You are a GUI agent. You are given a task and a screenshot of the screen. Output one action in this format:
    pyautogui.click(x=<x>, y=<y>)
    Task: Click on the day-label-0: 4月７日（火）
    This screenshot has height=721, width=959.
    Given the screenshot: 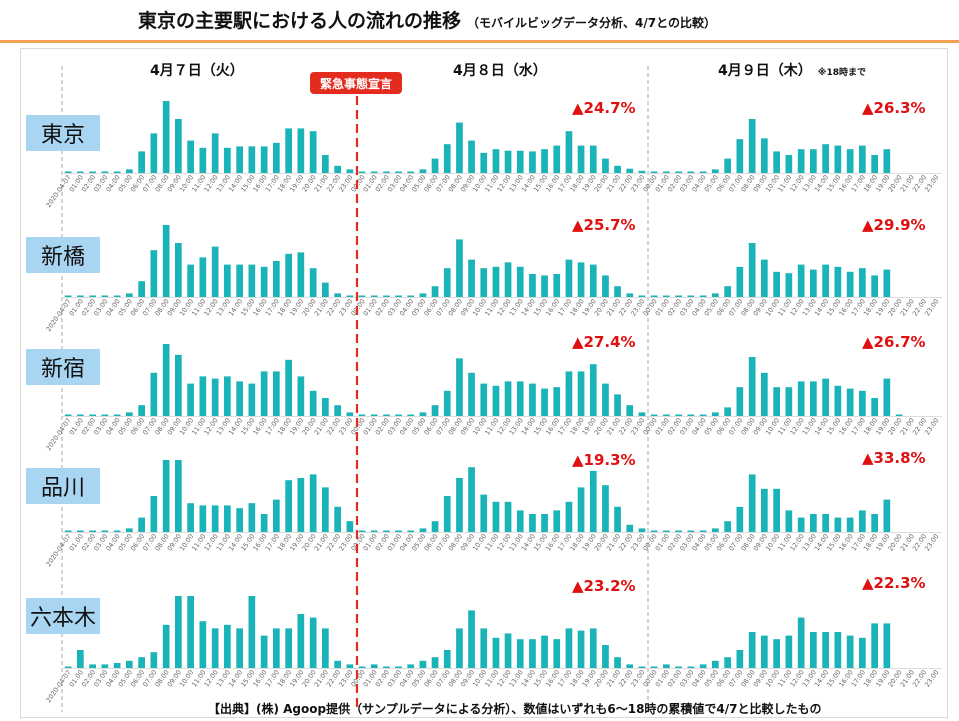 What is the action you would take?
    pyautogui.click(x=197, y=71)
    